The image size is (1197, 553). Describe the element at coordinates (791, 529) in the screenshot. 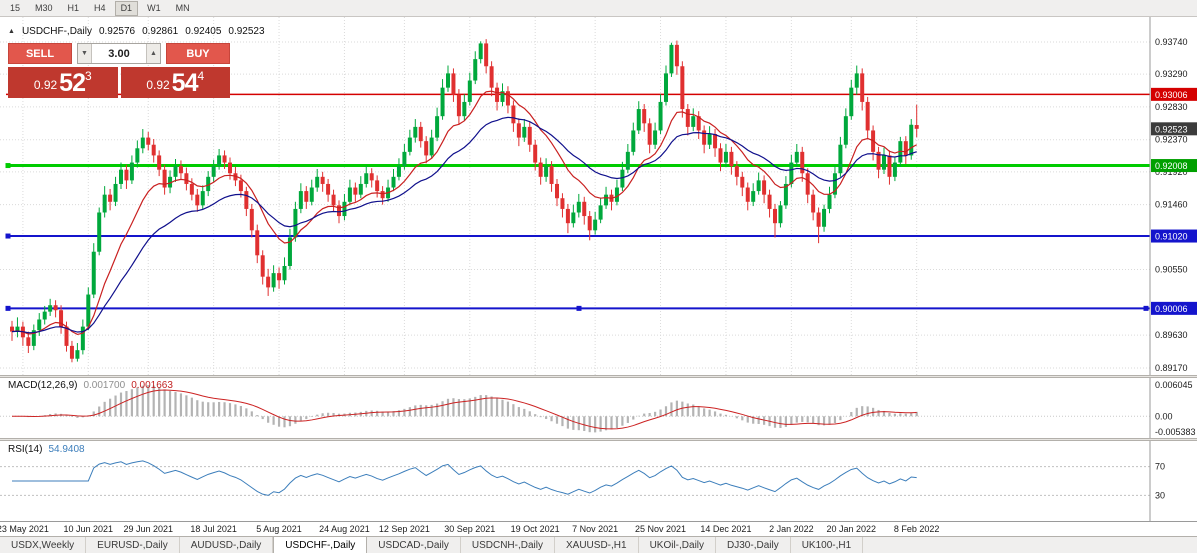

I see `date-label: 2 Jan 2022` at that location.